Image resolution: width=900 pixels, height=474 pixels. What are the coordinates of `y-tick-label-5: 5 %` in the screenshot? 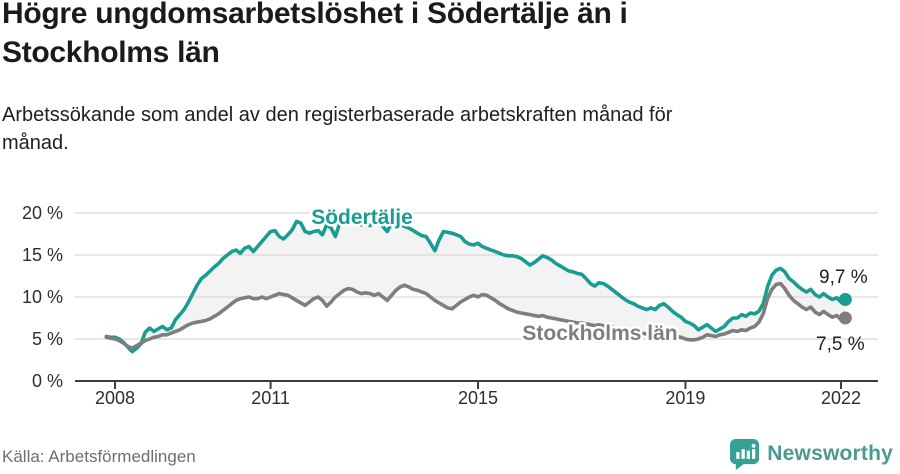 It's located at (47, 339).